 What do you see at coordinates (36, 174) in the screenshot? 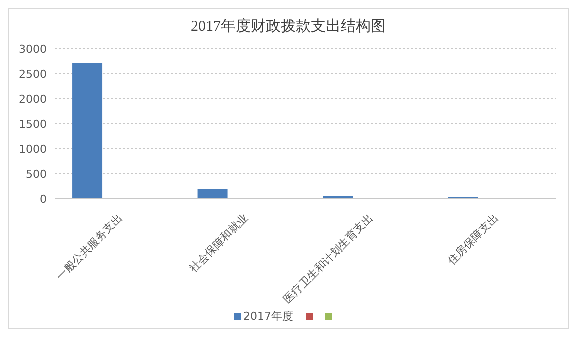
I see `y-tick-label: 500` at bounding box center [36, 174].